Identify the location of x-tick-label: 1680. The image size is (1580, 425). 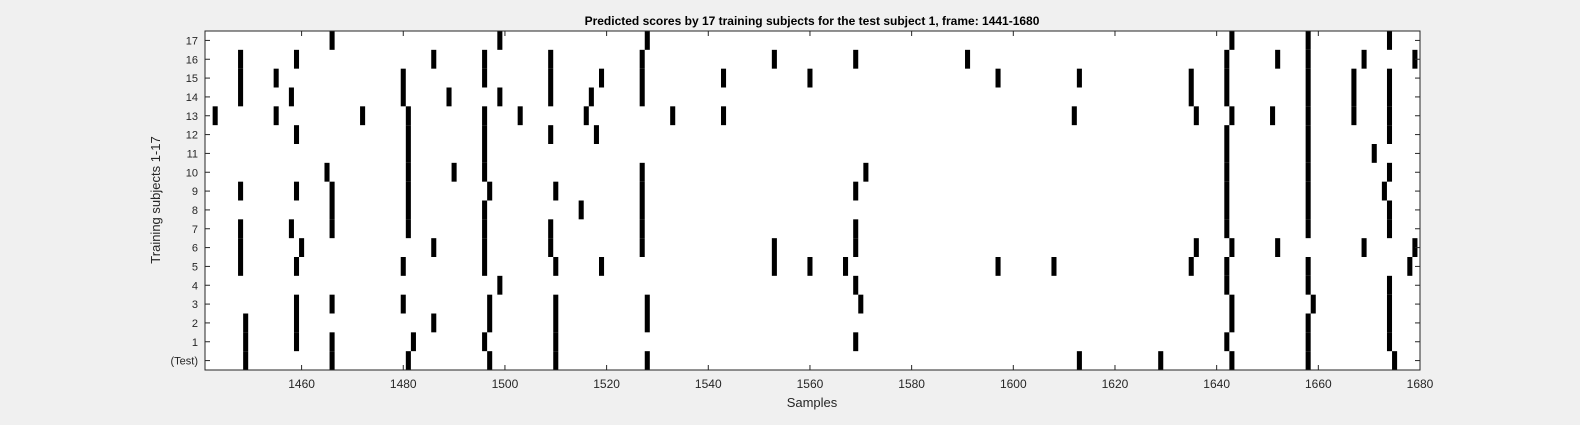
(1420, 384).